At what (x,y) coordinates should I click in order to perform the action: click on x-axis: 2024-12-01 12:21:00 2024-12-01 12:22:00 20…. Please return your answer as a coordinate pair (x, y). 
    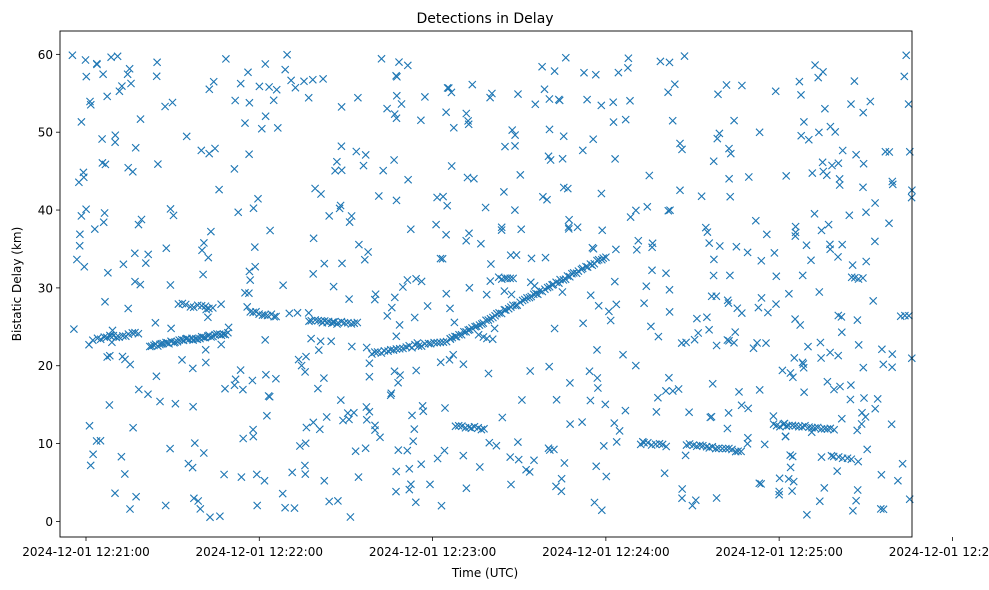
    Looking at the image, I should click on (505, 548).